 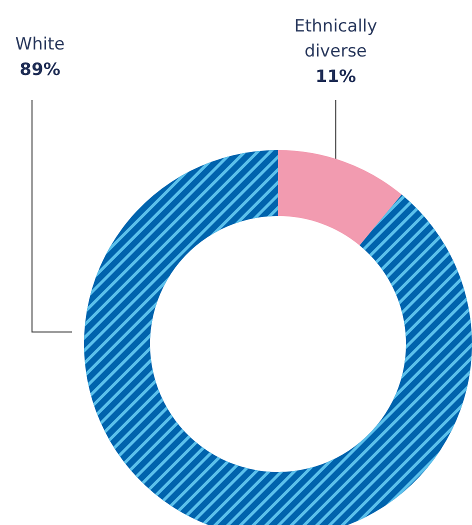 I want to click on data-label: 89%, so click(x=40, y=70).